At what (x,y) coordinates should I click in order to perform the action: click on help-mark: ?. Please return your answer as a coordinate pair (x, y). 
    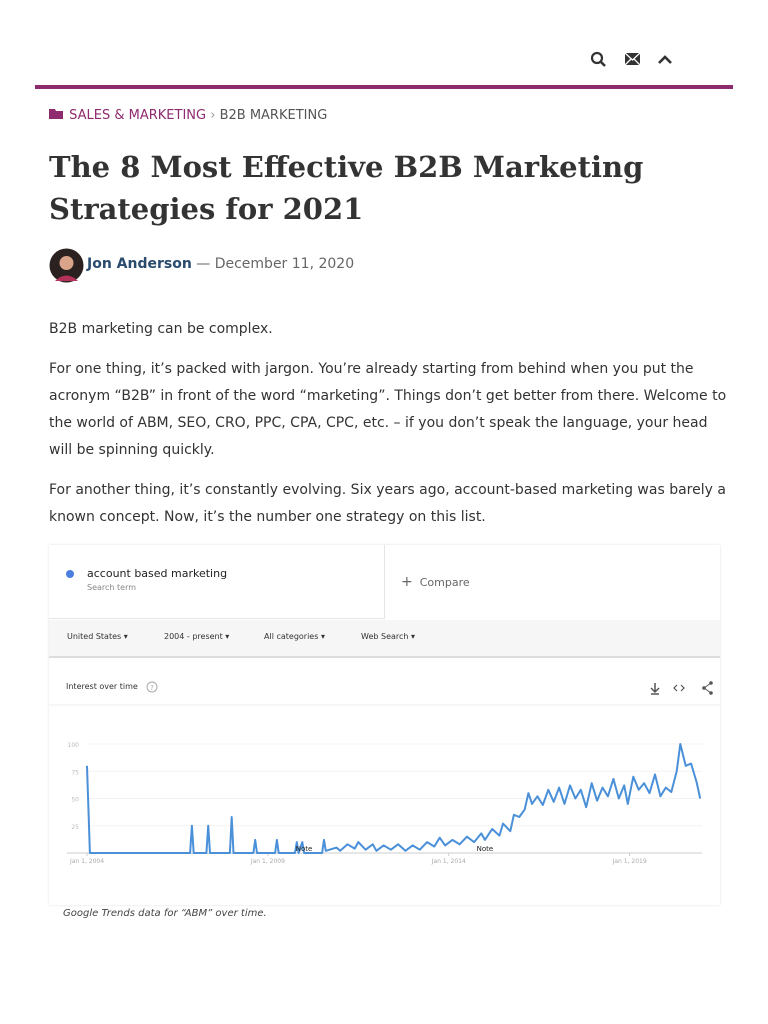
    Looking at the image, I should click on (152, 688).